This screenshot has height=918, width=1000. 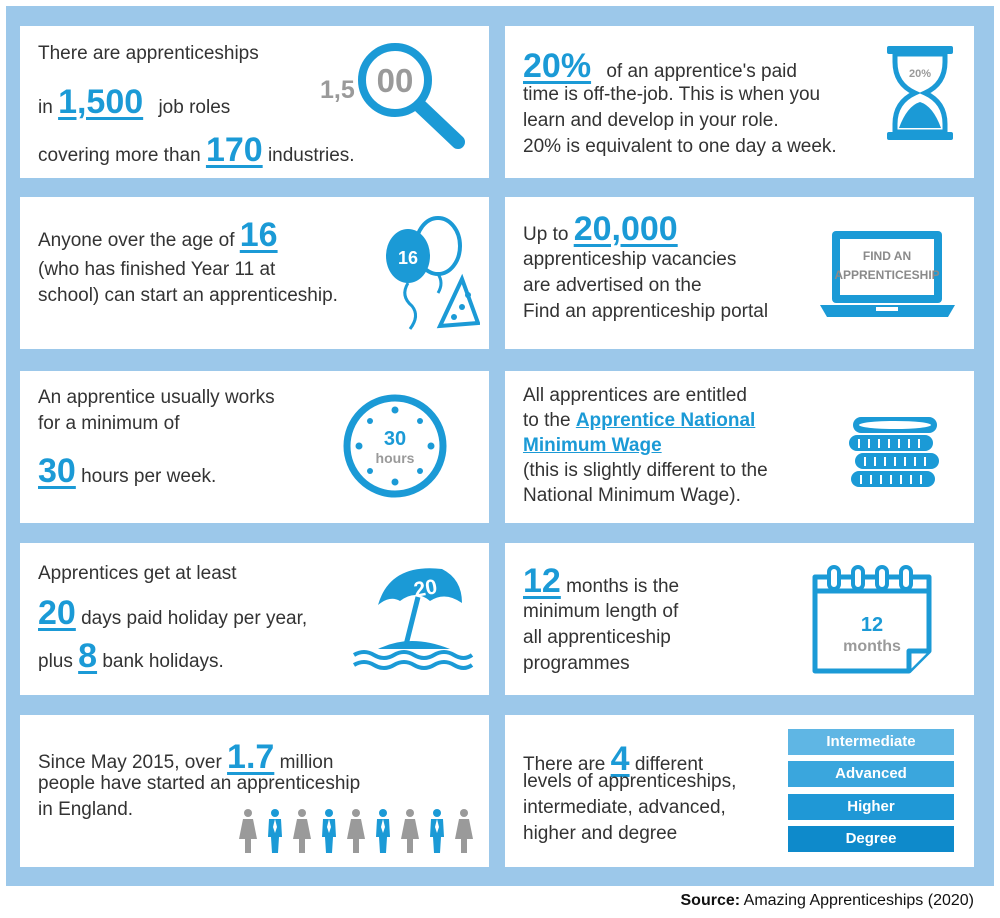 I want to click on hours-line3: 30 hours per week., so click(x=127, y=471).